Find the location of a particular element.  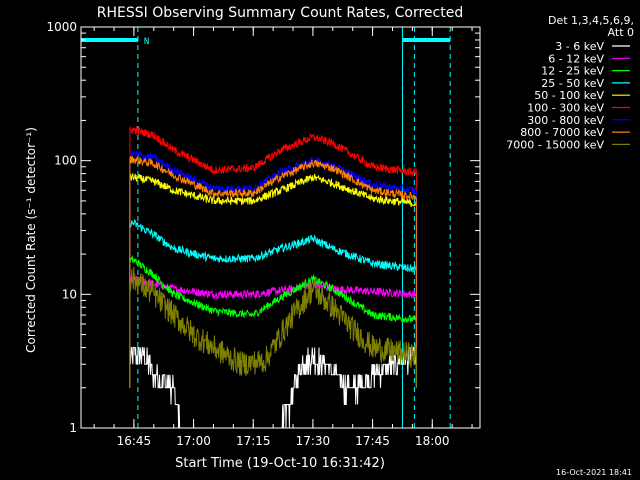

legend-entry-label: 12 - 25 keV is located at coordinates (572, 71).